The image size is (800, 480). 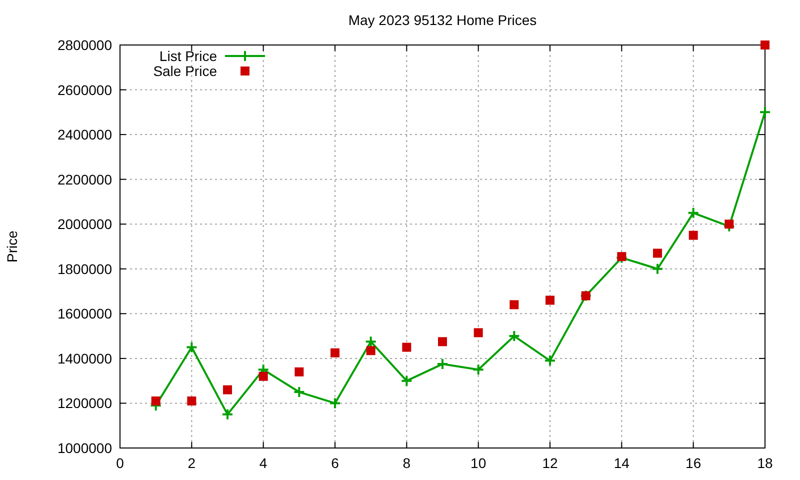 What do you see at coordinates (84, 314) in the screenshot?
I see `y-tick-label: 1600000` at bounding box center [84, 314].